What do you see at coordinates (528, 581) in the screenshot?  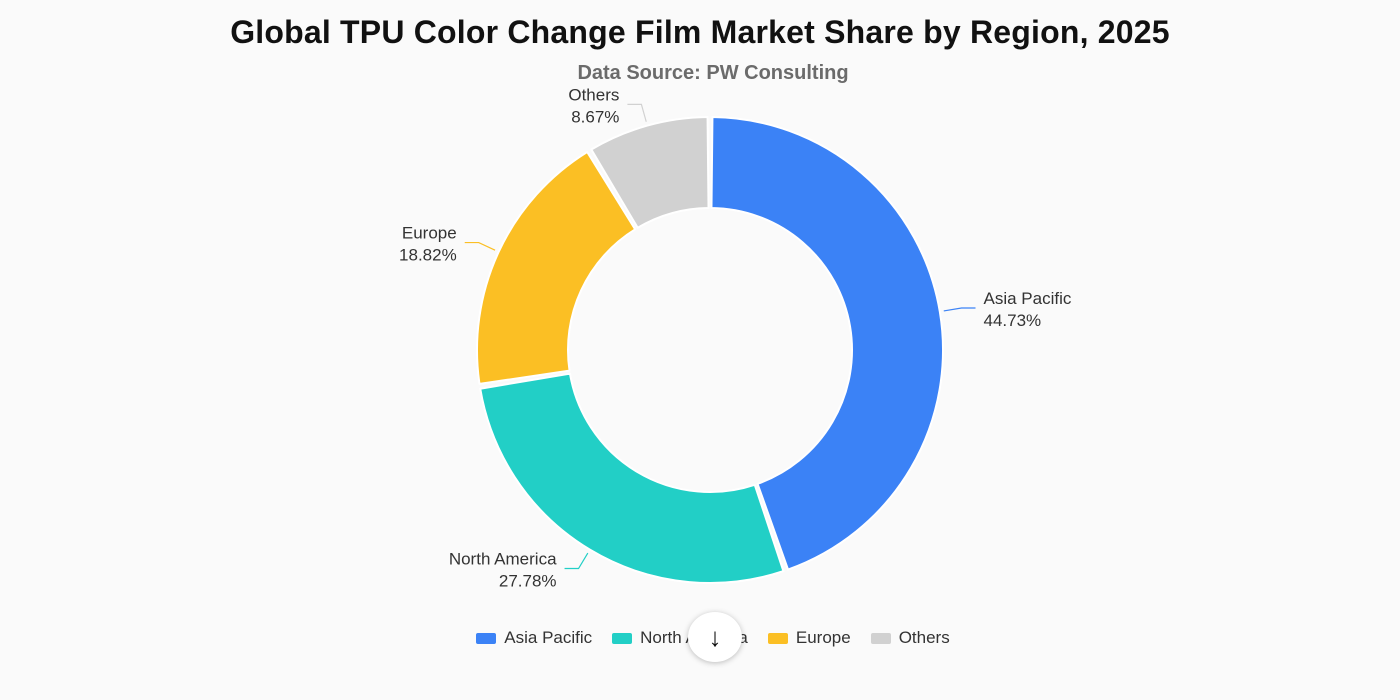 I see `slice-value-north-america: 27.78%` at bounding box center [528, 581].